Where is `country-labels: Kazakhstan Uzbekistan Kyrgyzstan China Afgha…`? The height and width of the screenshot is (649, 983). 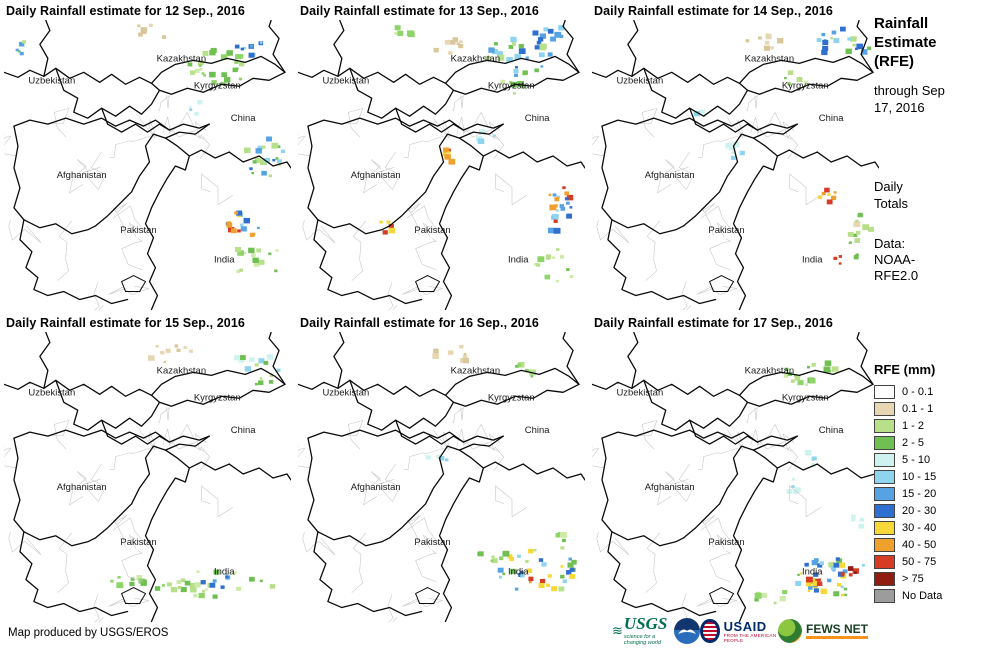 country-labels: Kazakhstan Uzbekistan Kyrgyzstan China Afgha… is located at coordinates (142, 159).